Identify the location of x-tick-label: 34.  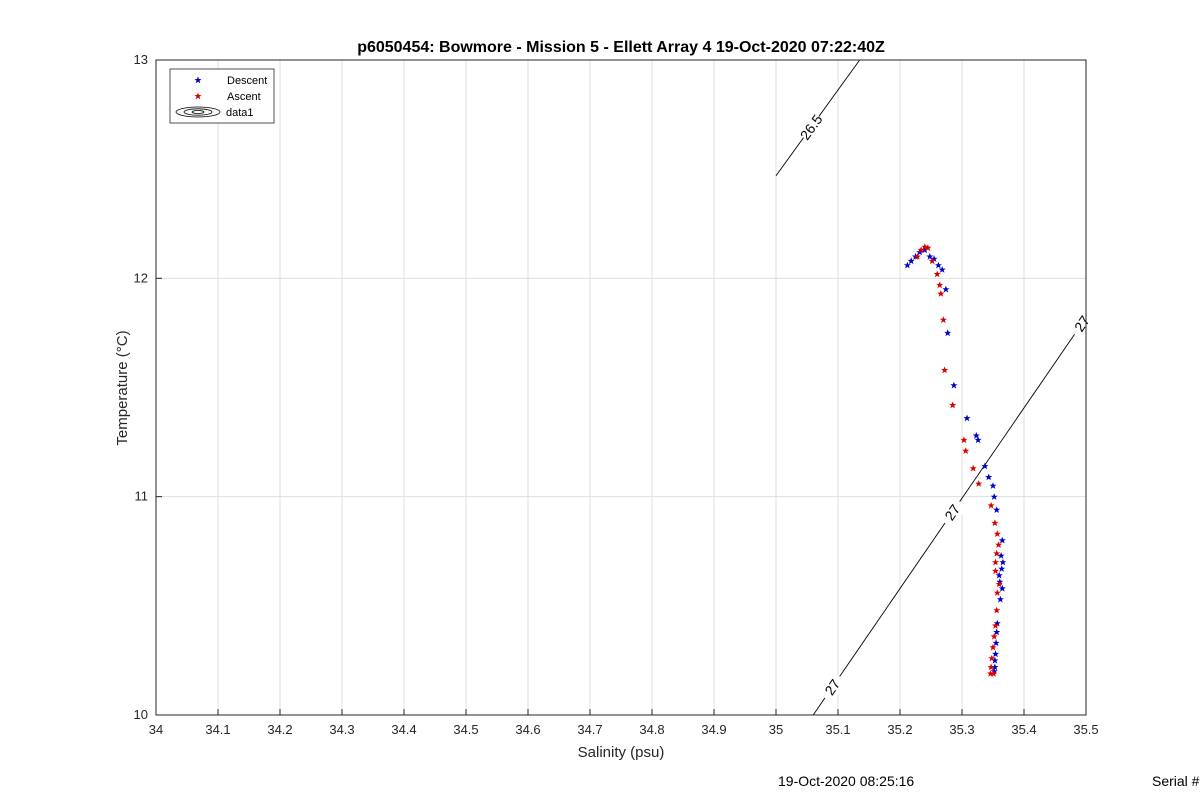
(156, 729).